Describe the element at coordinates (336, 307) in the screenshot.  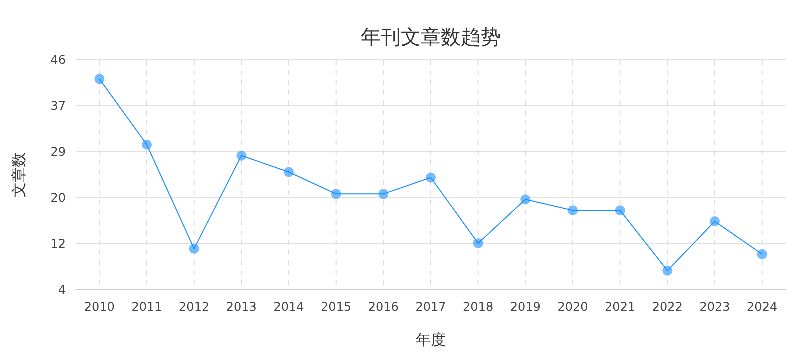
I see `x-tick-label: 2015` at that location.